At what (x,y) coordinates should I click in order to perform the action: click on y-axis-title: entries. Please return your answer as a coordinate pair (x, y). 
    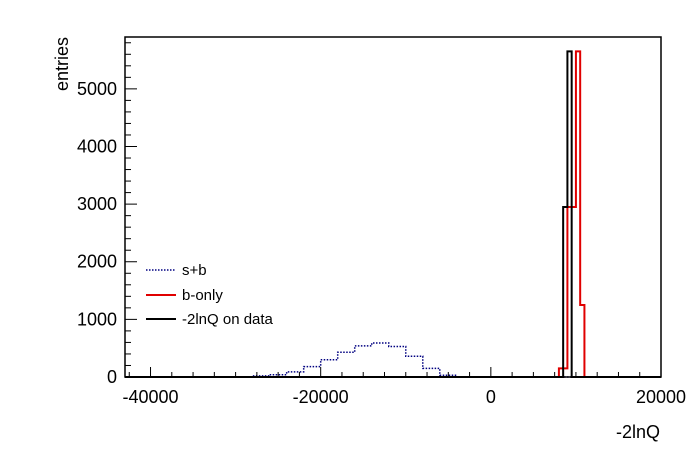
    Looking at the image, I should click on (62, 64).